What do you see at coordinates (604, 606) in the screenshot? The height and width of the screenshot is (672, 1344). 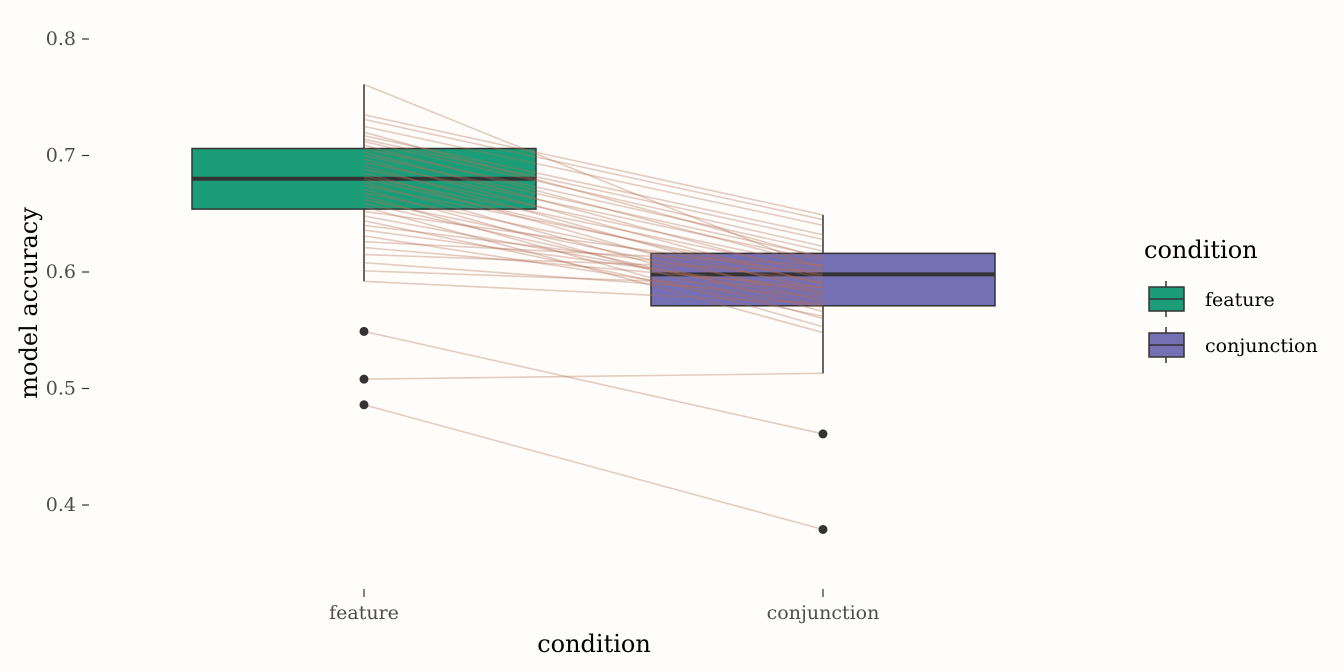 I see `x-axis: feature conjunction` at bounding box center [604, 606].